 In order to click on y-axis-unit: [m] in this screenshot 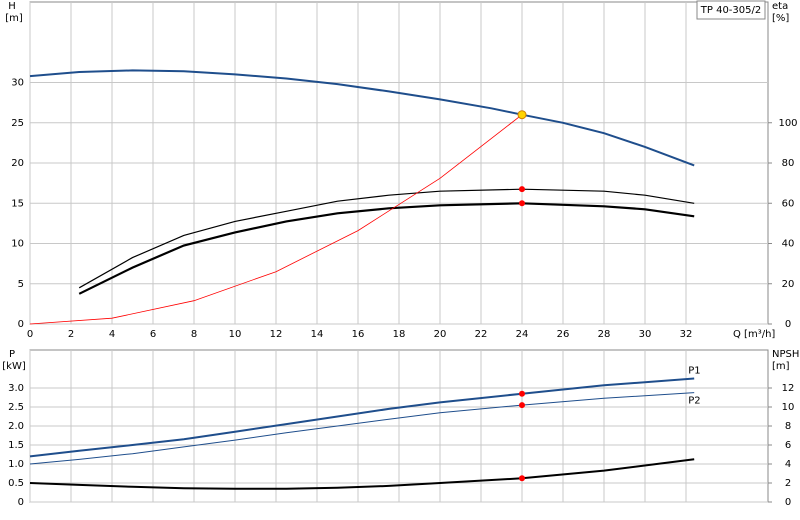, I will do `click(14, 18)`.